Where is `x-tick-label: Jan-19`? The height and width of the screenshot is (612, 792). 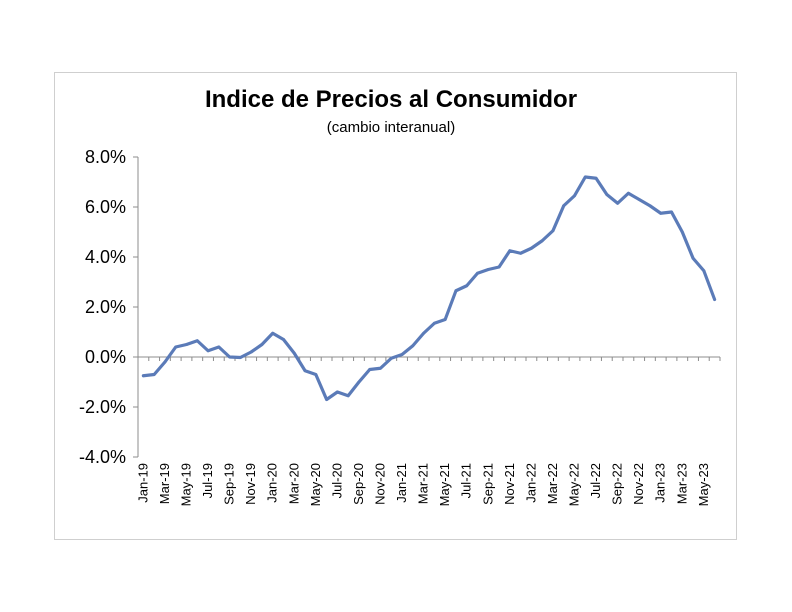 x-tick-label: Jan-19 is located at coordinates (142, 483).